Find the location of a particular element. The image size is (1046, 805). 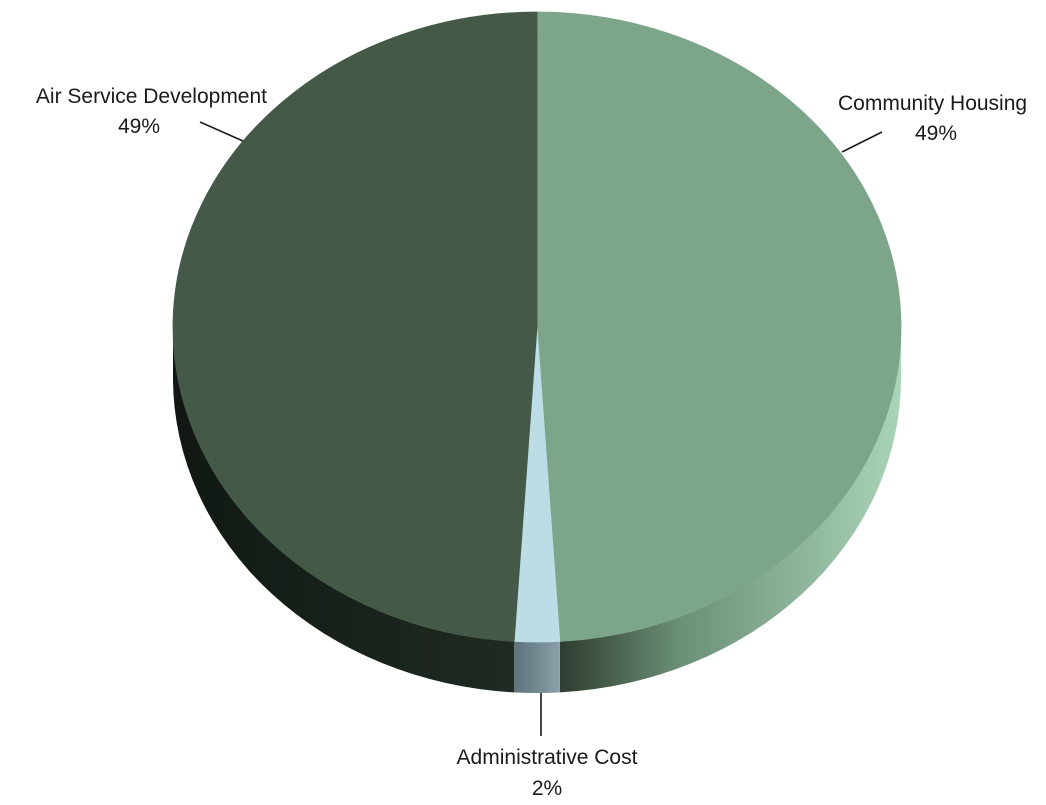

slice-value-administrative-cost: 2% is located at coordinates (547, 788).